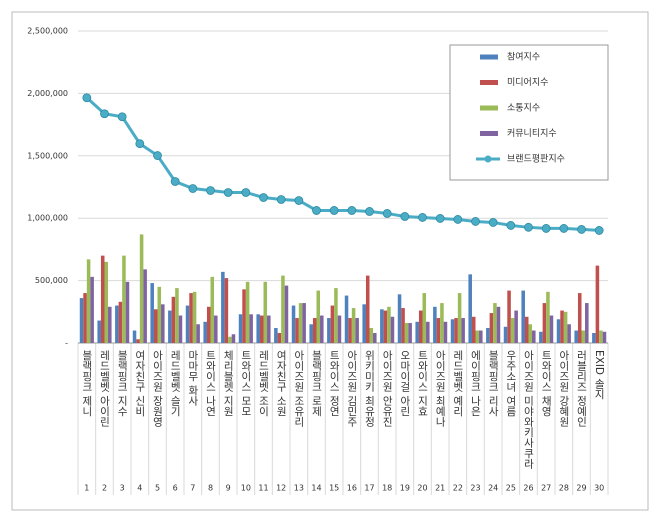 The height and width of the screenshot is (521, 660). What do you see at coordinates (532, 133) in the screenshot?
I see `legend-label: 커뮤니티지수` at bounding box center [532, 133].